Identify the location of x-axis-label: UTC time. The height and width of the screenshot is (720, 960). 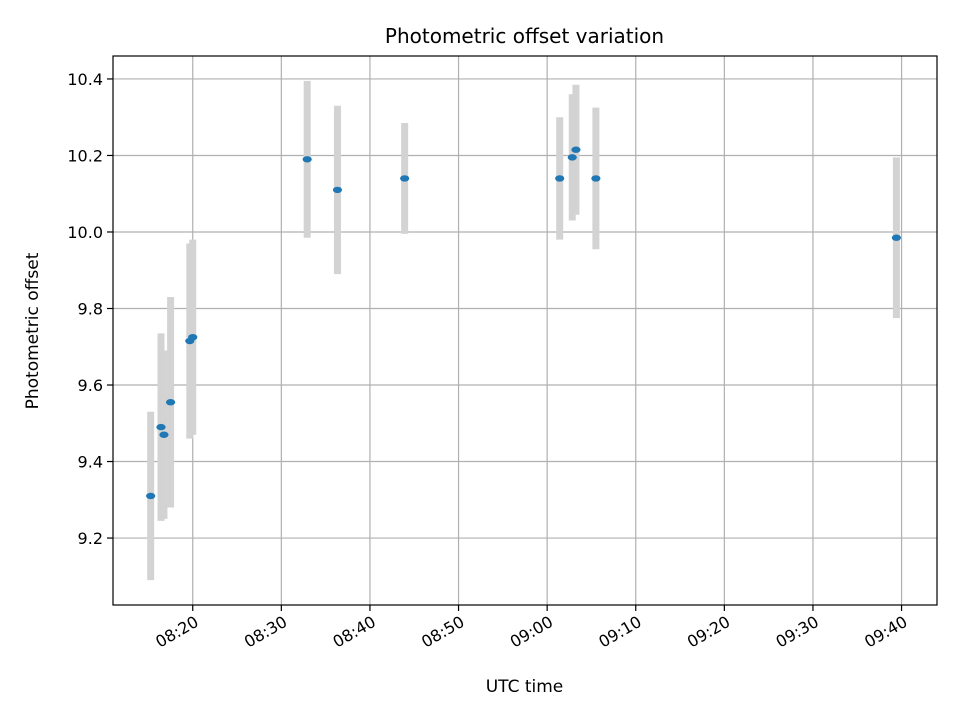
(525, 687).